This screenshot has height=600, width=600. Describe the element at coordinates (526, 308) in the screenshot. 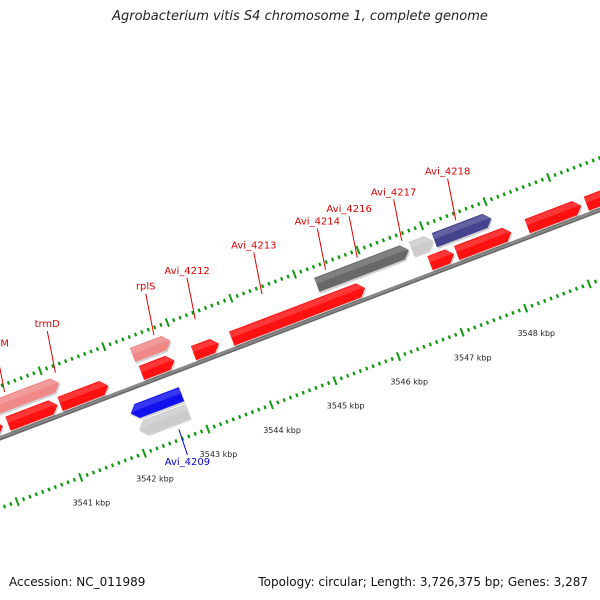

I see `reverse-tick-3548.0` at that location.